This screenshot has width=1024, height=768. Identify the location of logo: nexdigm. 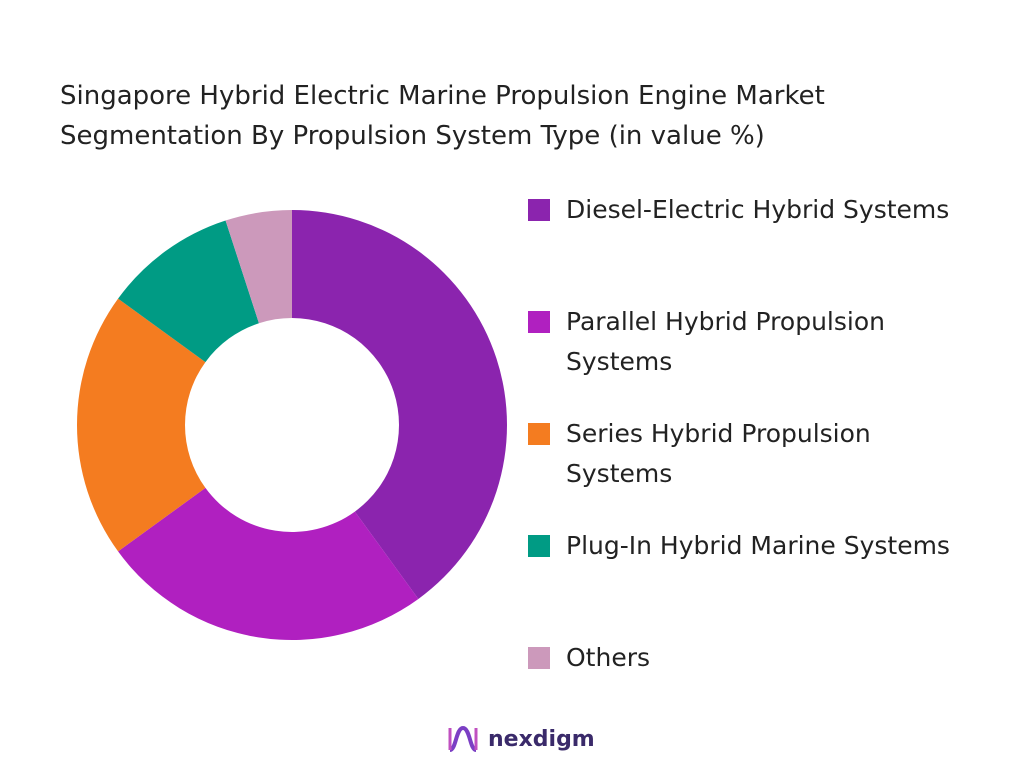
(520, 739).